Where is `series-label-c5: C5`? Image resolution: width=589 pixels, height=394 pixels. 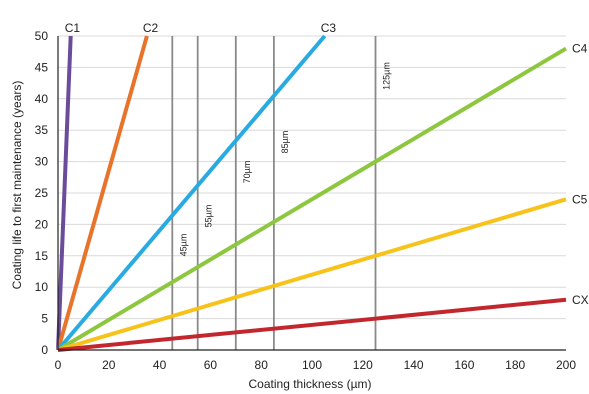
series-label-c5: C5 is located at coordinates (580, 199).